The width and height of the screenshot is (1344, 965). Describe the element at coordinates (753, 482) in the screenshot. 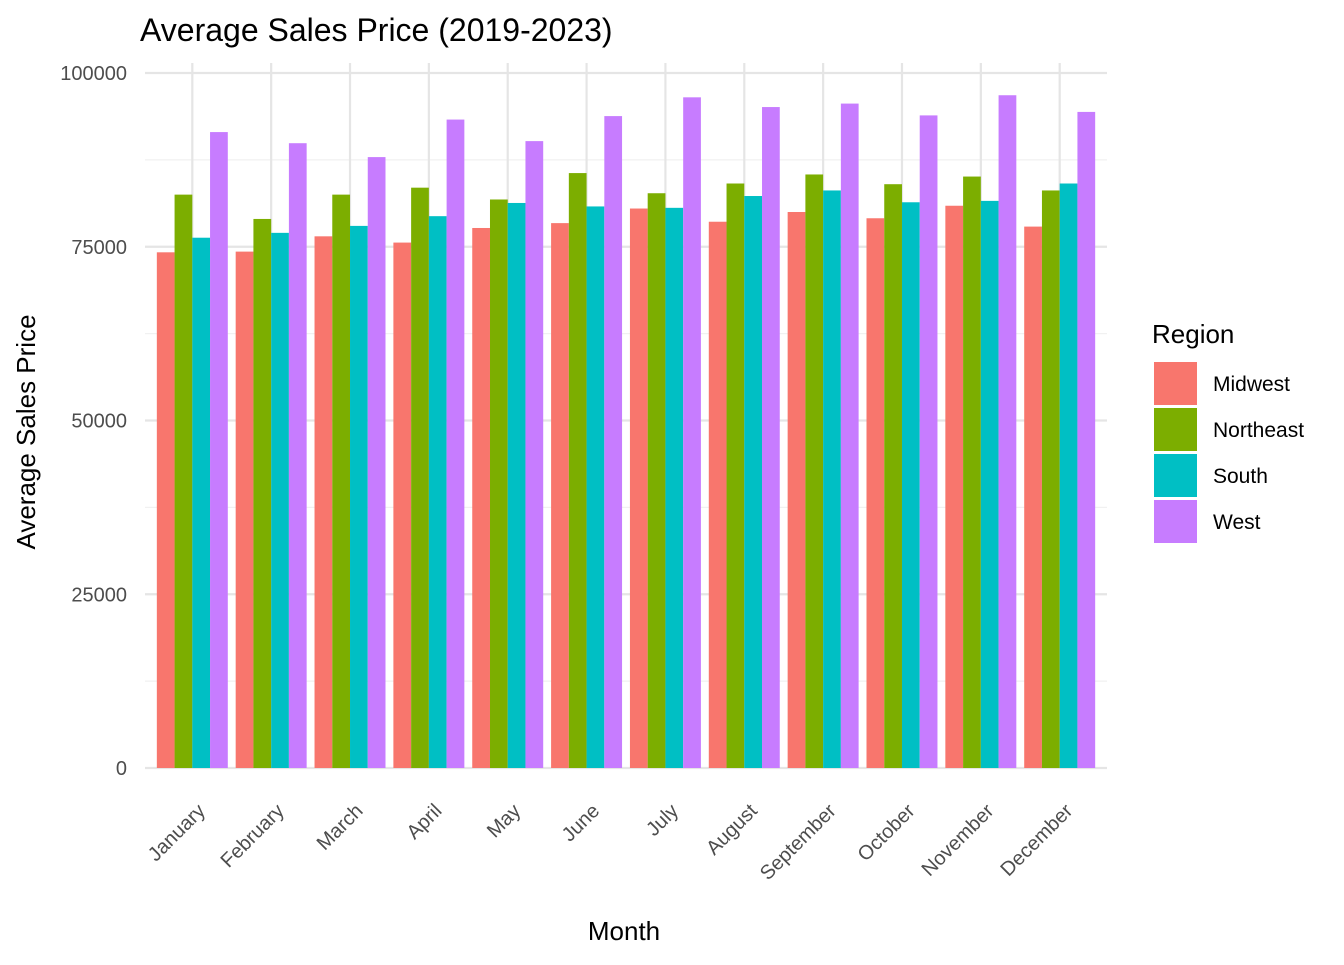

I see `bar-south-august` at that location.